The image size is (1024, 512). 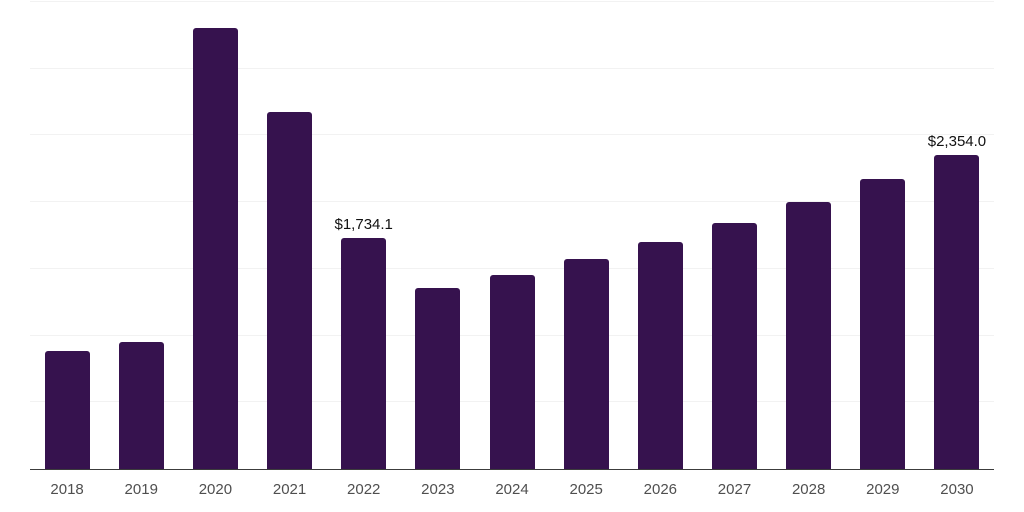 What do you see at coordinates (364, 489) in the screenshot?
I see `x-tick-label-2022: 2022` at bounding box center [364, 489].